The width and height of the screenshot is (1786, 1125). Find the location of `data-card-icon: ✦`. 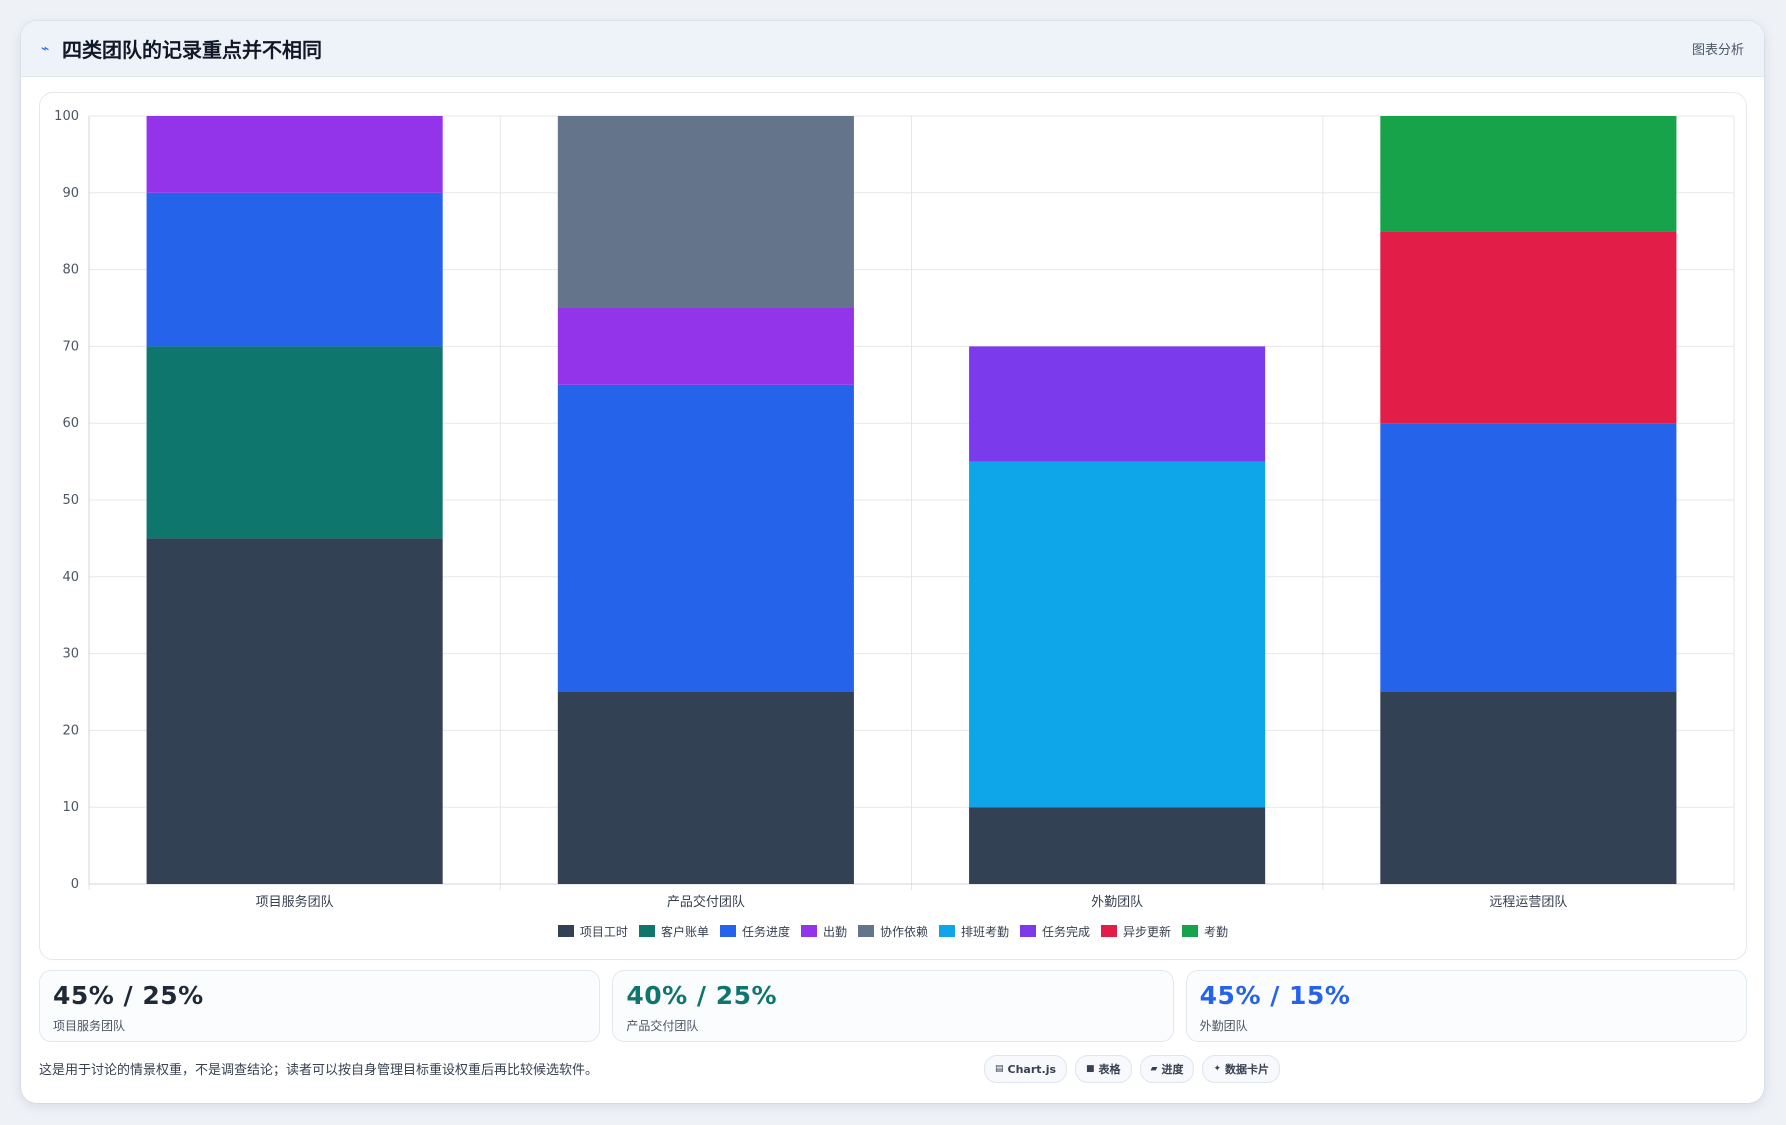

data-card-icon: ✦ is located at coordinates (1217, 1069).